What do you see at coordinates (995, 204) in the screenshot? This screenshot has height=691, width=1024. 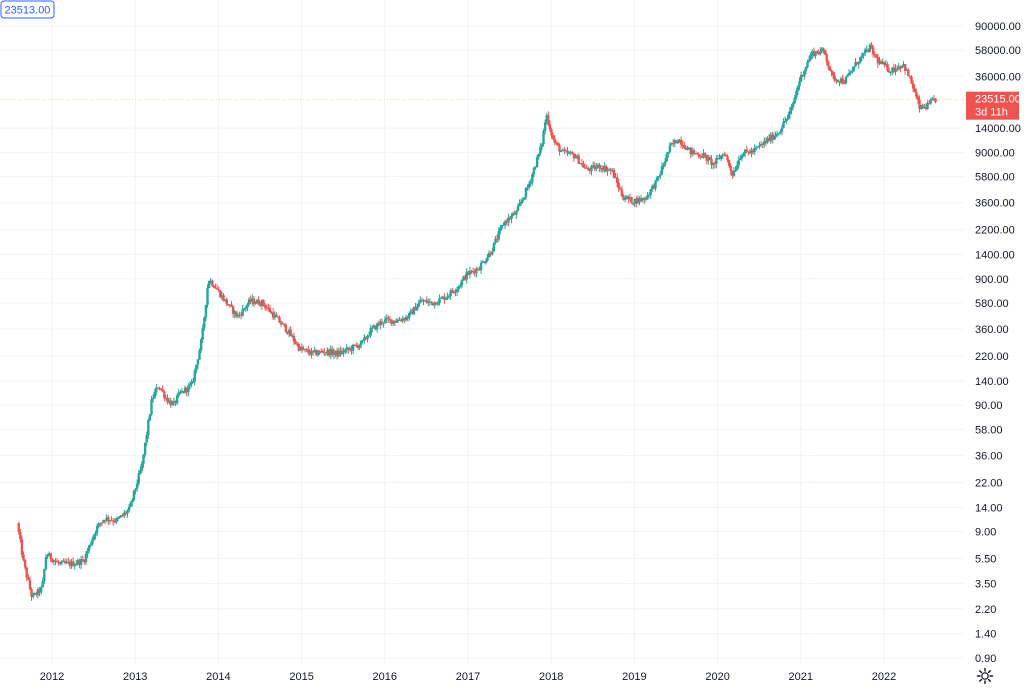 I see `price-tick-label: 3600.00` at bounding box center [995, 204].